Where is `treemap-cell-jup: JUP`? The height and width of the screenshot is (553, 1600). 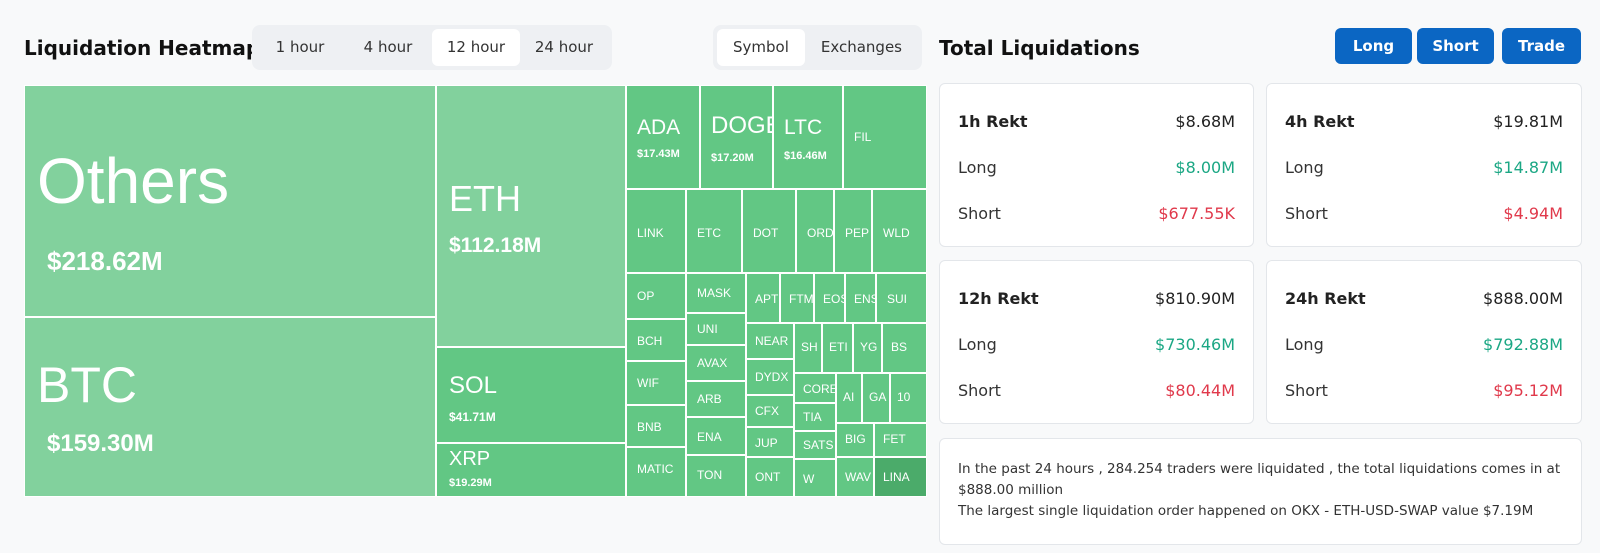
treemap-cell-jup: JUP is located at coordinates (770, 442).